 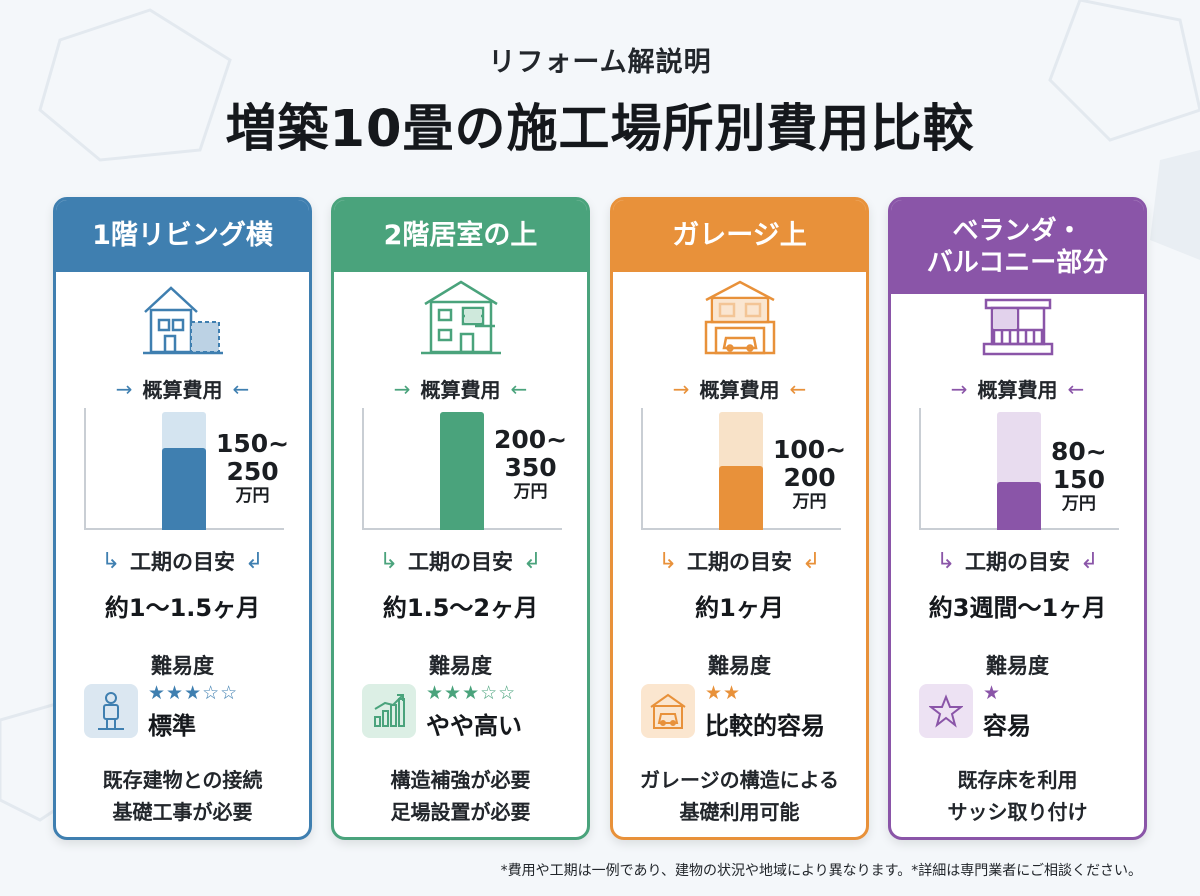 I want to click on period-value: 約1.5〜2ヶ月, so click(x=460, y=608).